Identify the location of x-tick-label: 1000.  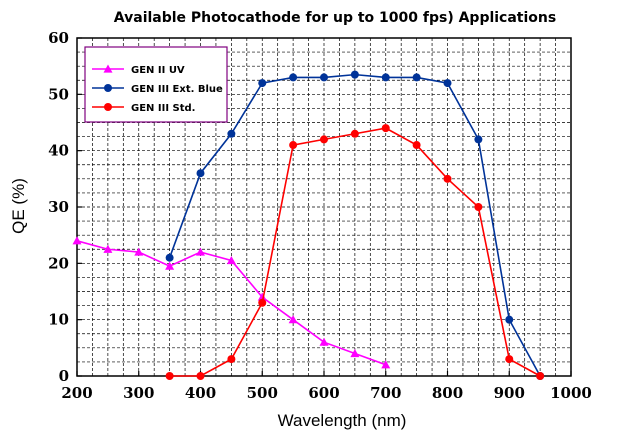
(571, 393).